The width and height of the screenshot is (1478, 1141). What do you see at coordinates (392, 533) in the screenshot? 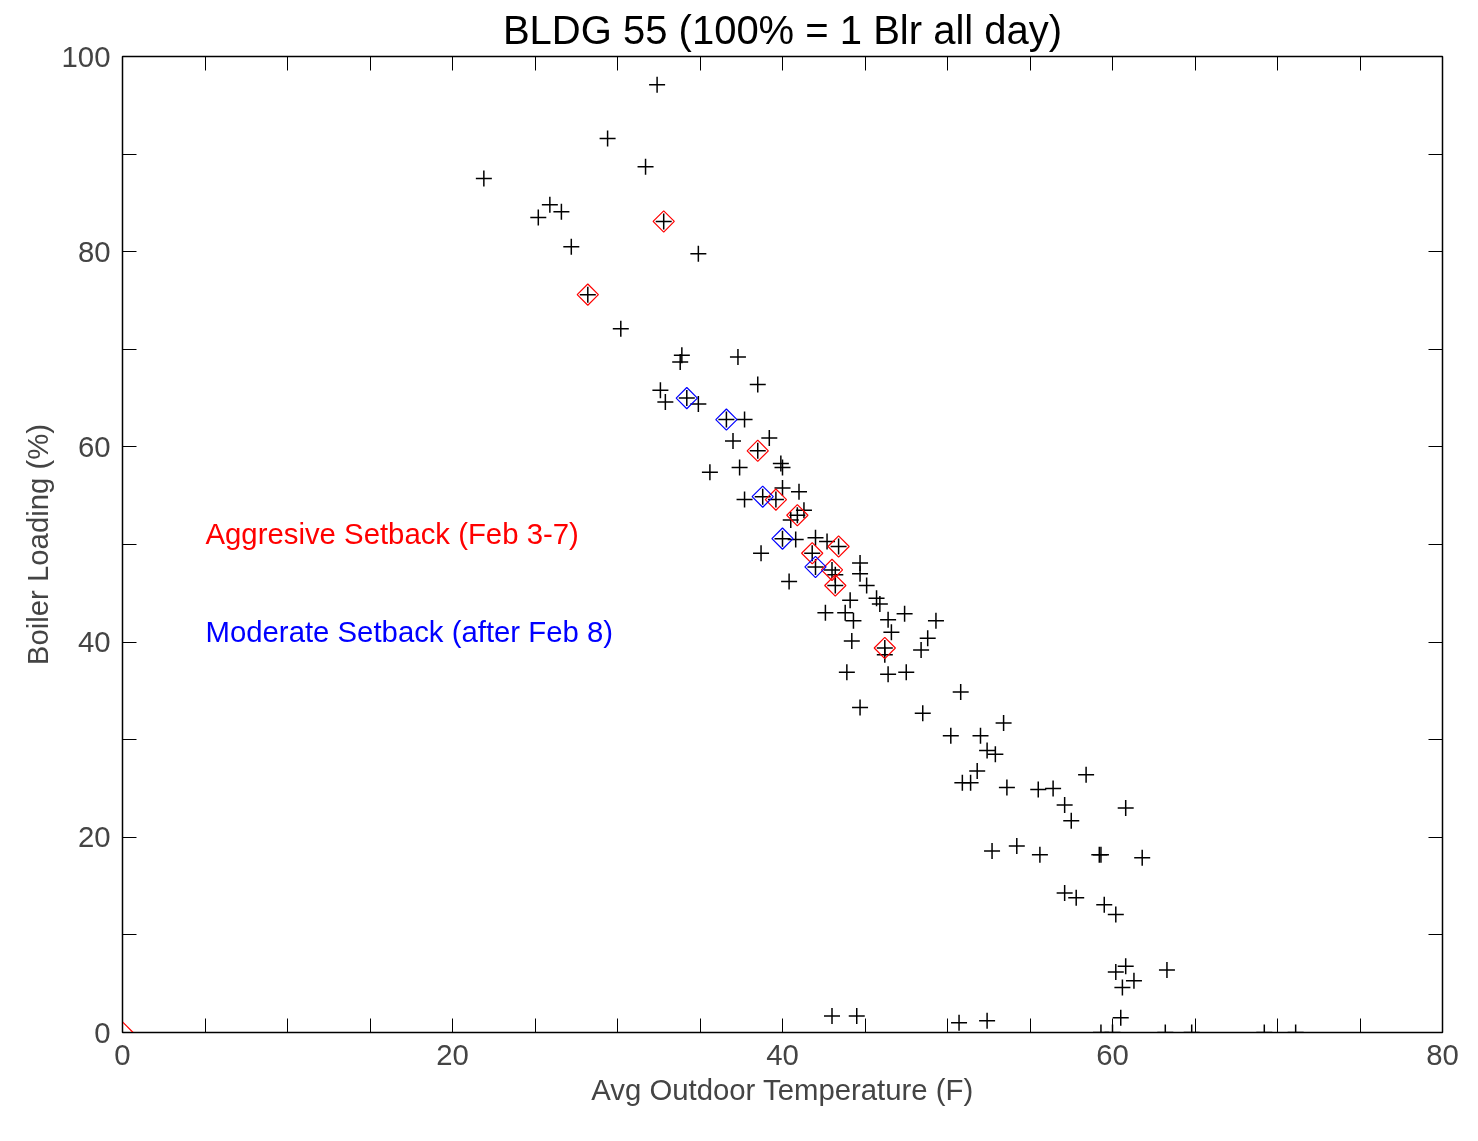
I see `text: Aggresive Setback (Feb 3-7)` at bounding box center [392, 533].